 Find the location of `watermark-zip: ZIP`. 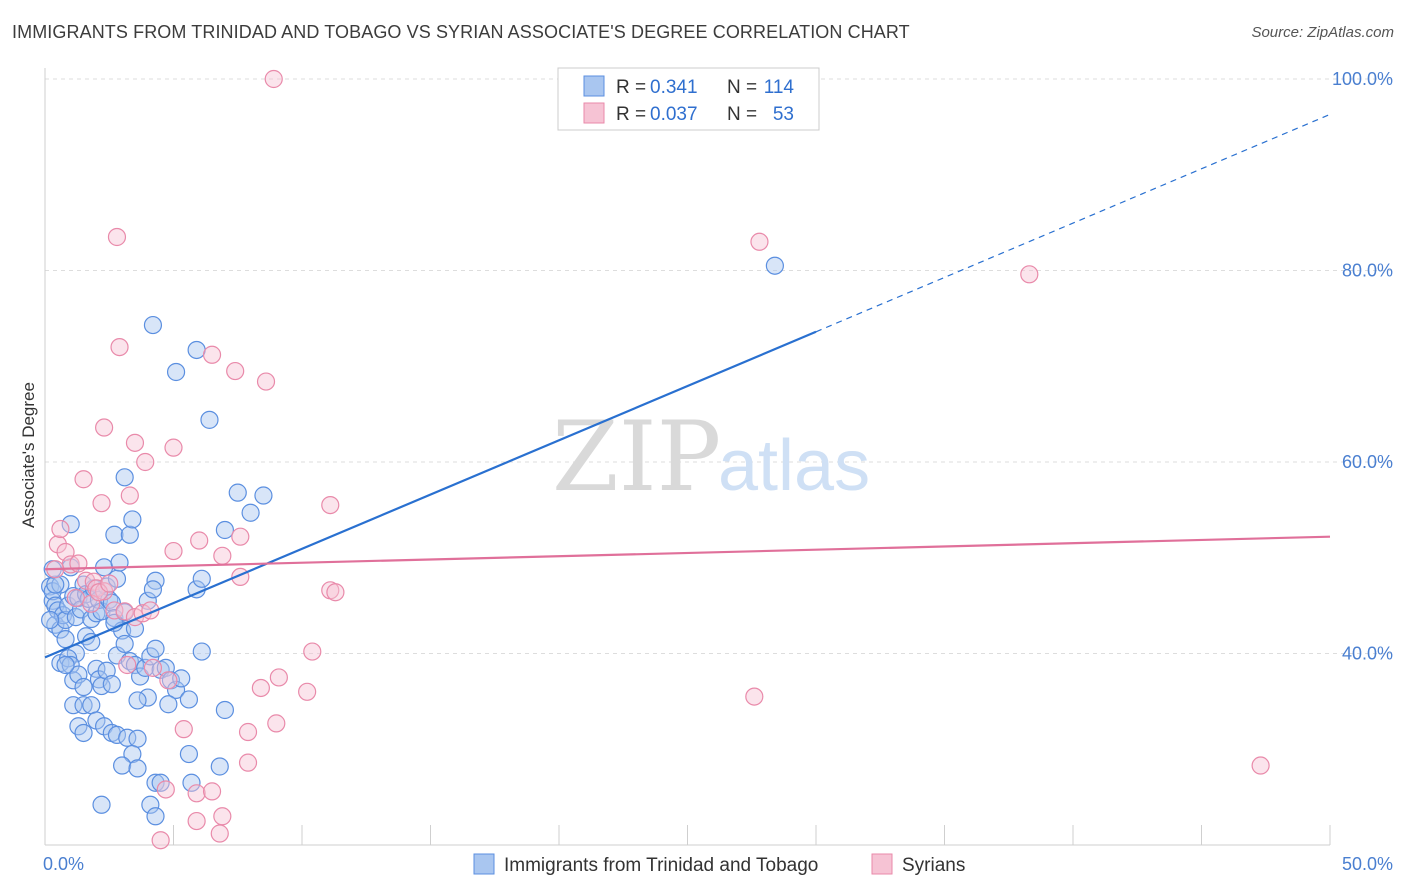

watermark-zip: ZIP is located at coordinates (636, 457).